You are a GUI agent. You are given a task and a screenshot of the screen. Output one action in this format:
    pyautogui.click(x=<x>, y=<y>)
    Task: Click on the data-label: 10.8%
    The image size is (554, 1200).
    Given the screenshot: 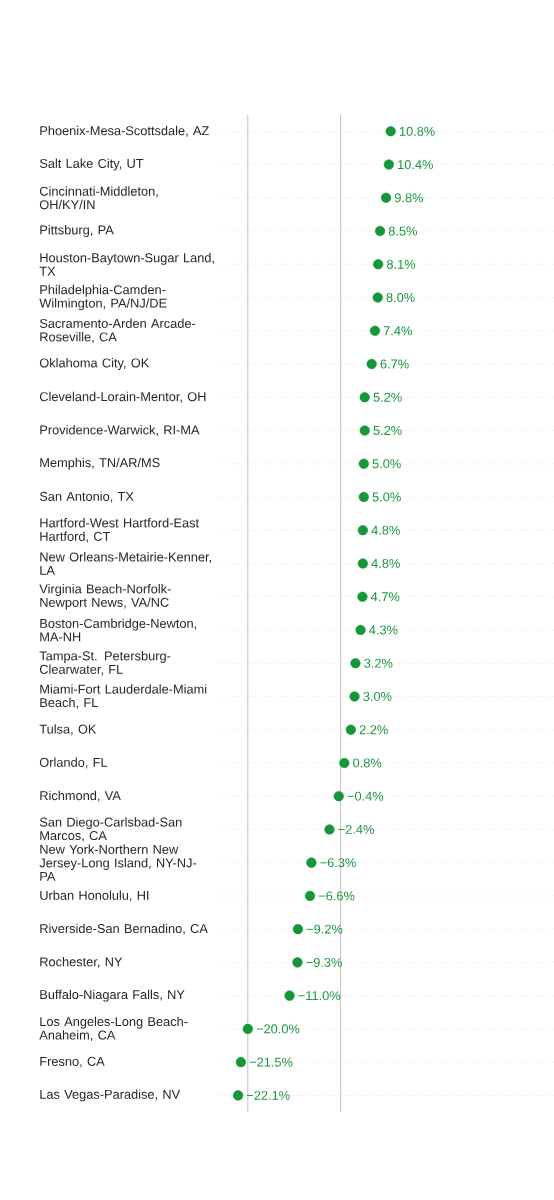 What is the action you would take?
    pyautogui.click(x=417, y=131)
    